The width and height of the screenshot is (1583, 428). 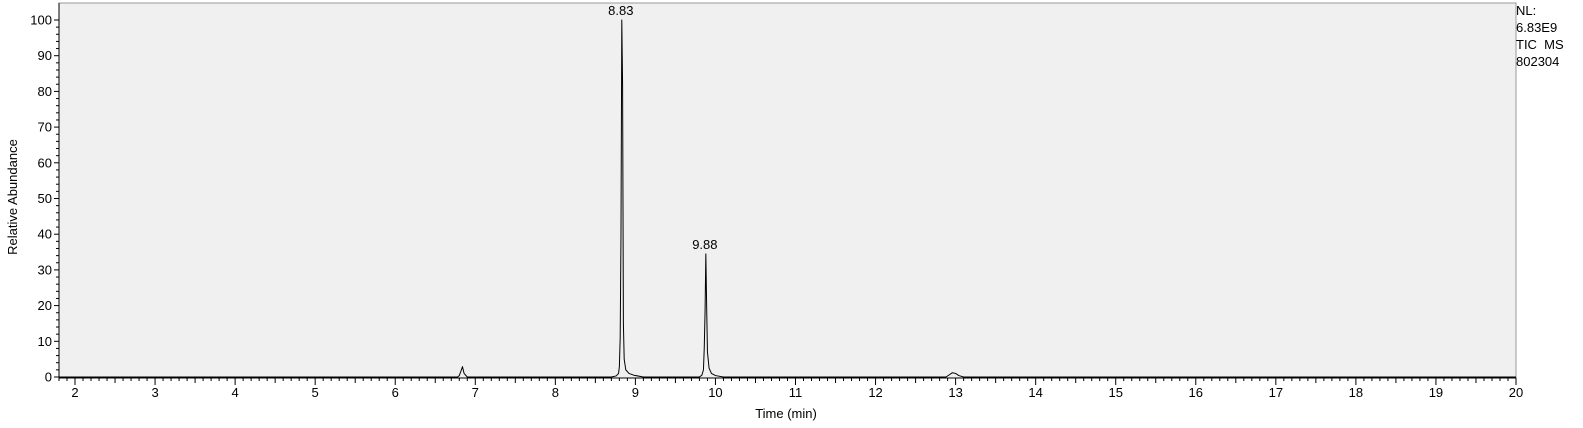 I want to click on x-axis-label: Time (min), so click(x=786, y=413).